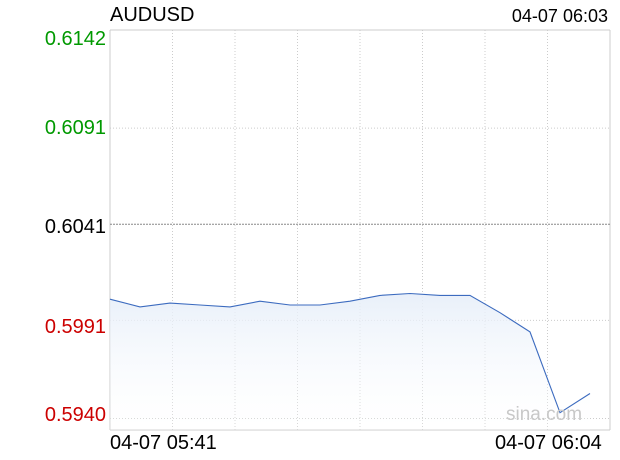  Describe the element at coordinates (75, 39) in the screenshot. I see `y-tick-label: 0.6142` at that location.